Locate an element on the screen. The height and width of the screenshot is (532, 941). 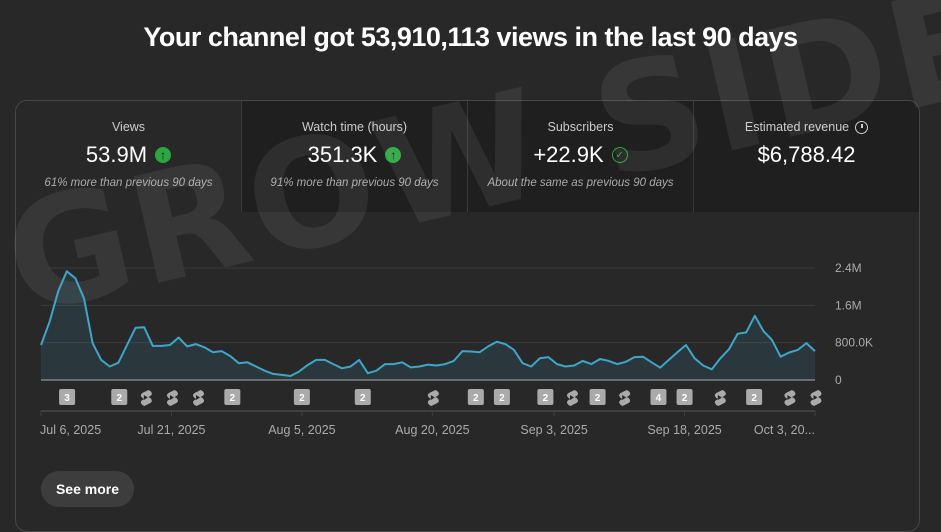
y-tick-label: 800.0K is located at coordinates (854, 343).